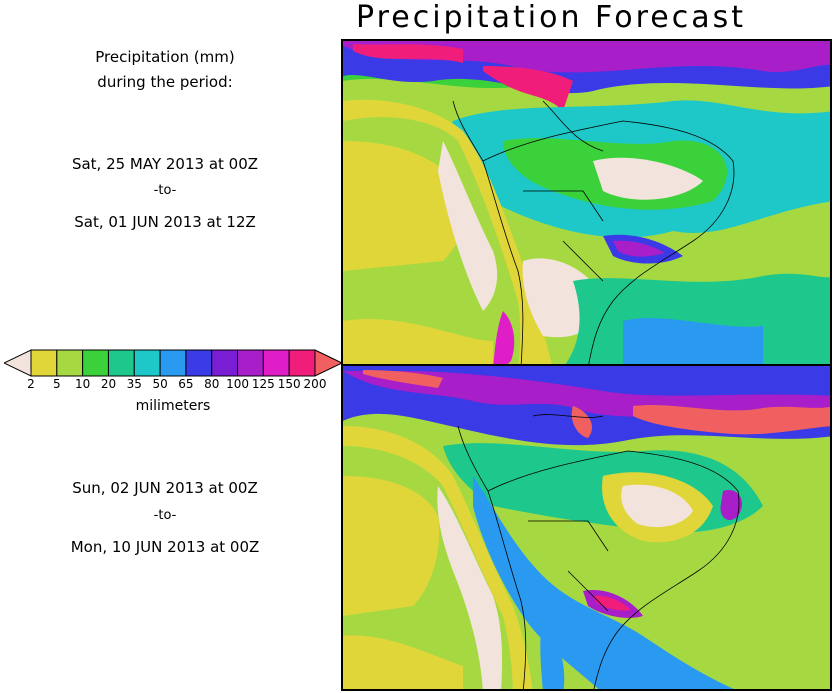  Describe the element at coordinates (237, 384) in the screenshot. I see `colorbar-tick-label: 100` at that location.